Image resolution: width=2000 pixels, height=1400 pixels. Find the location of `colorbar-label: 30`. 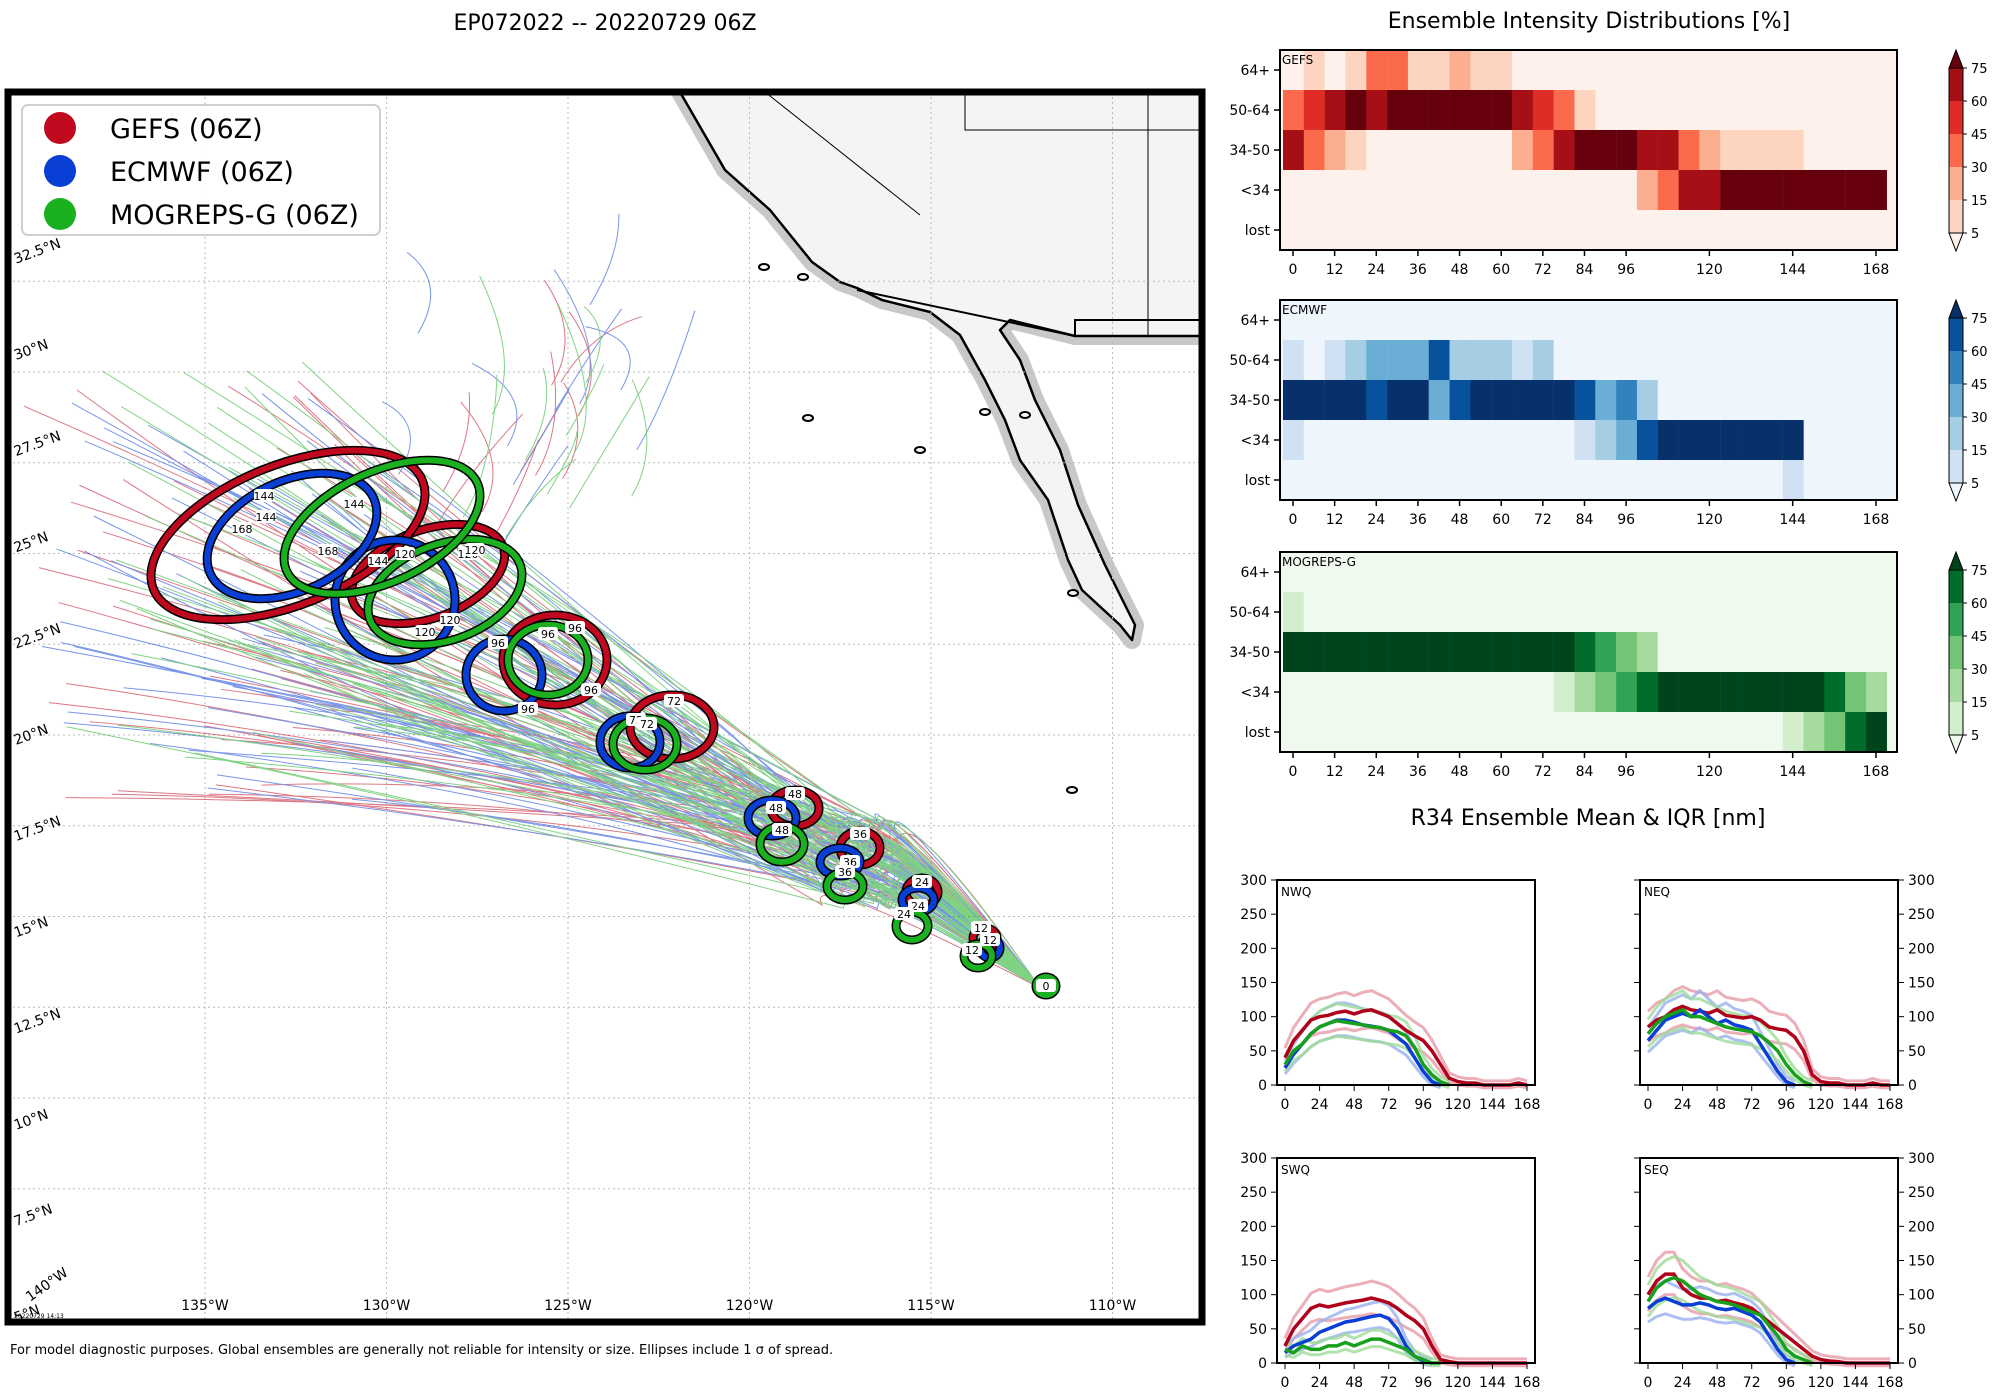

colorbar-label: 30 is located at coordinates (1979, 670).